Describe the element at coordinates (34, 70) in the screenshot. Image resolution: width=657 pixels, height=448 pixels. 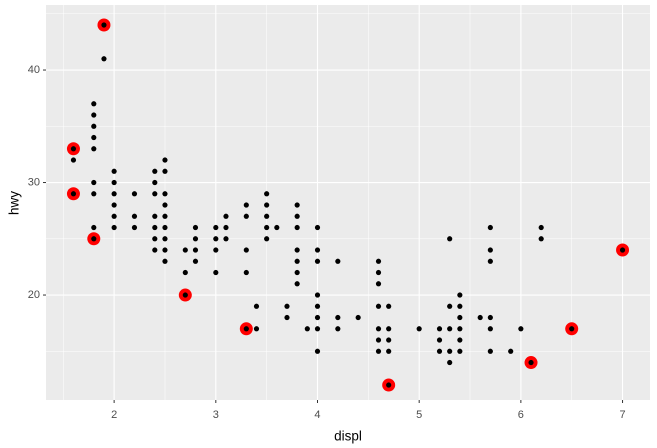
I see `y-tick-label: 40` at that location.